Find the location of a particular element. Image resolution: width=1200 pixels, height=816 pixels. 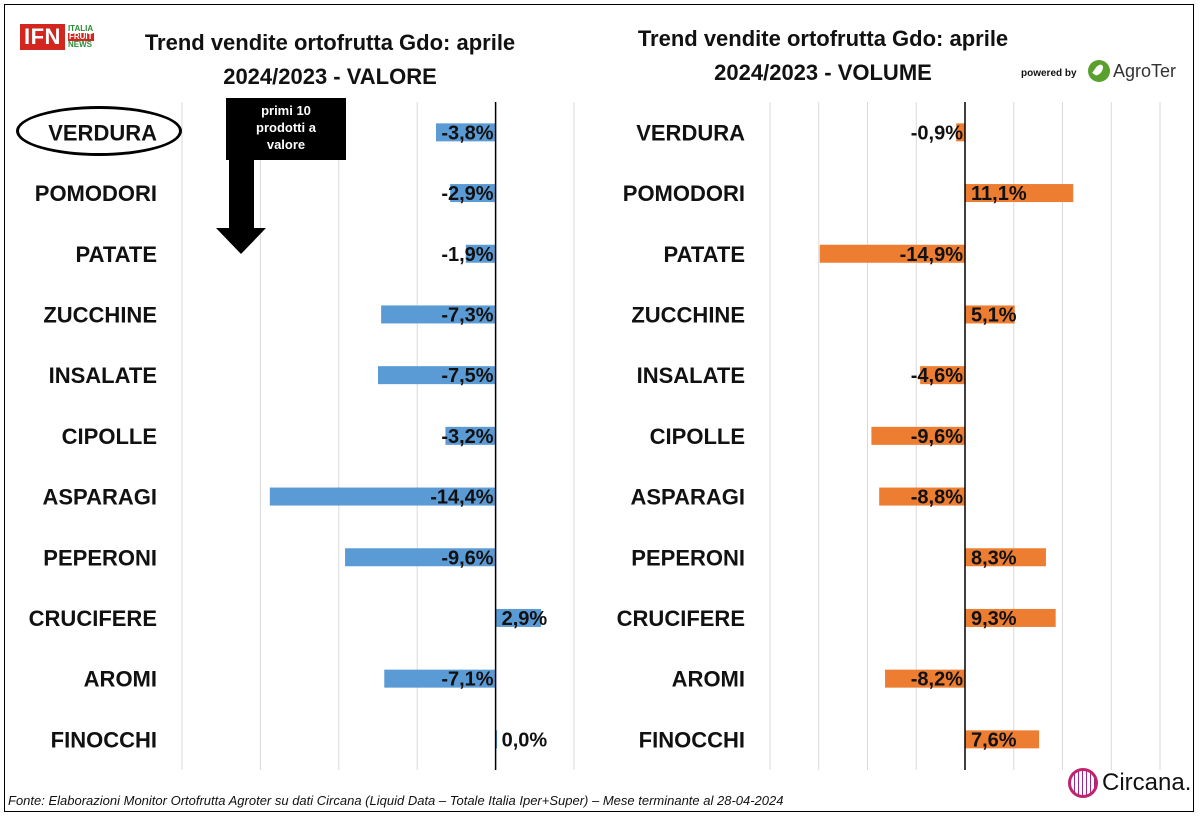

volume-bar-pomodori is located at coordinates (1019, 193).